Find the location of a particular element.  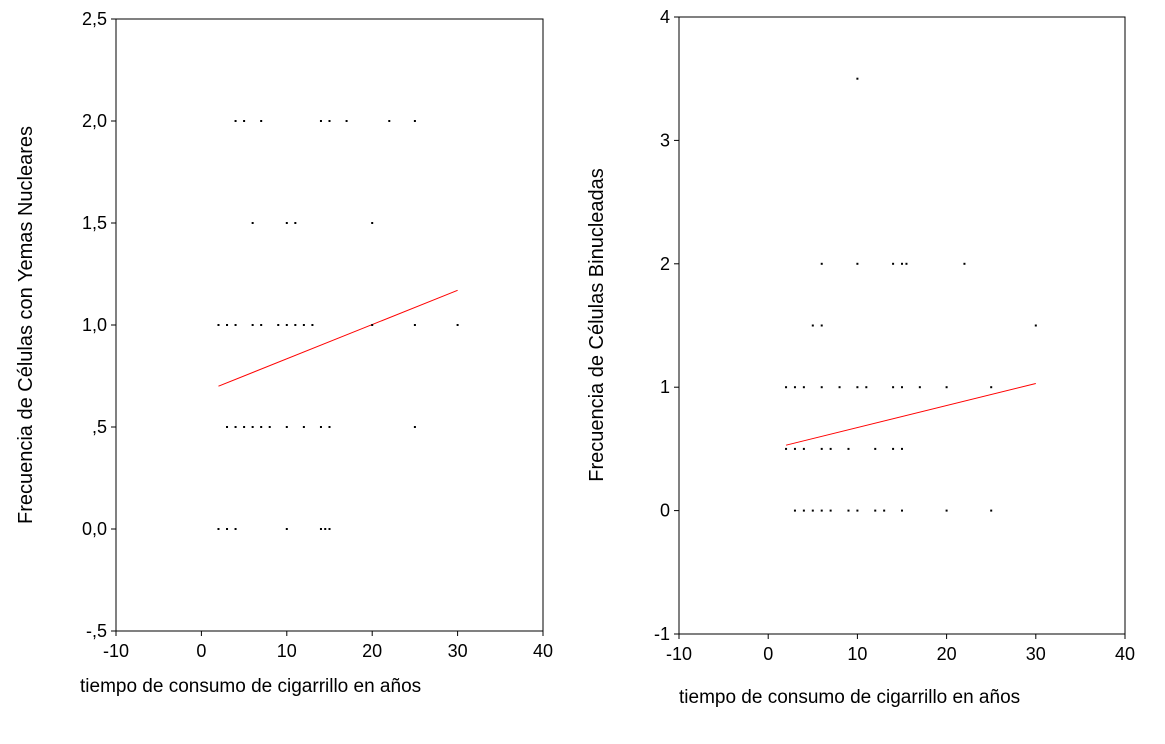

chart-1-y-tick-label: 0,0 is located at coordinates (94, 529).